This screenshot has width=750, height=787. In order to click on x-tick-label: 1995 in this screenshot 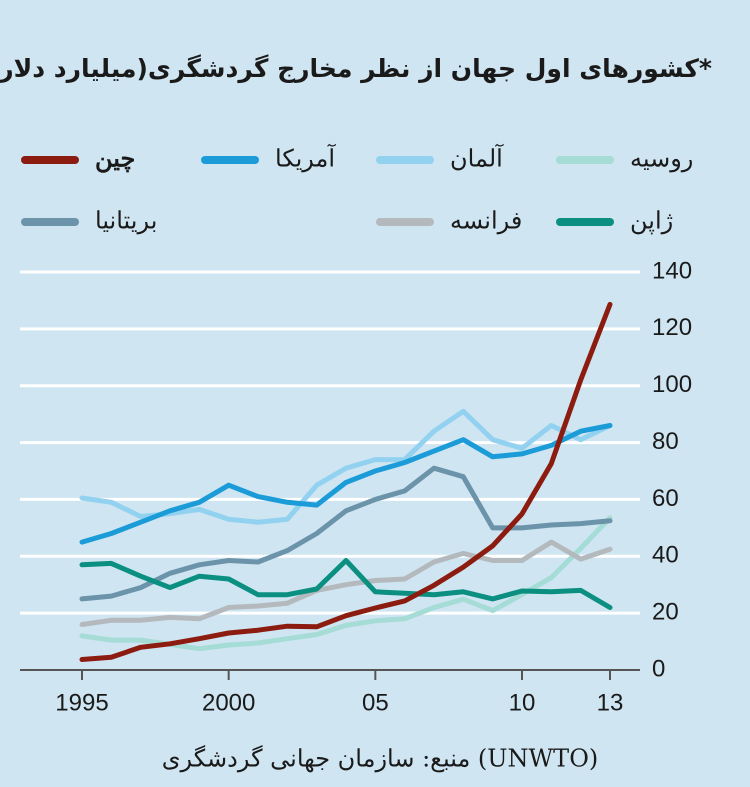, I will do `click(81, 702)`.